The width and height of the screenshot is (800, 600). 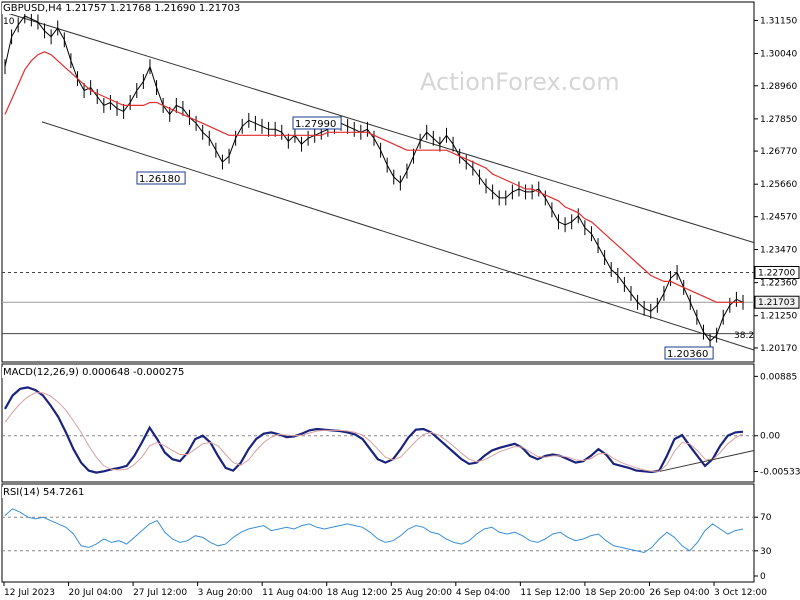 What do you see at coordinates (374, 531) in the screenshot?
I see `rsi-line` at bounding box center [374, 531].